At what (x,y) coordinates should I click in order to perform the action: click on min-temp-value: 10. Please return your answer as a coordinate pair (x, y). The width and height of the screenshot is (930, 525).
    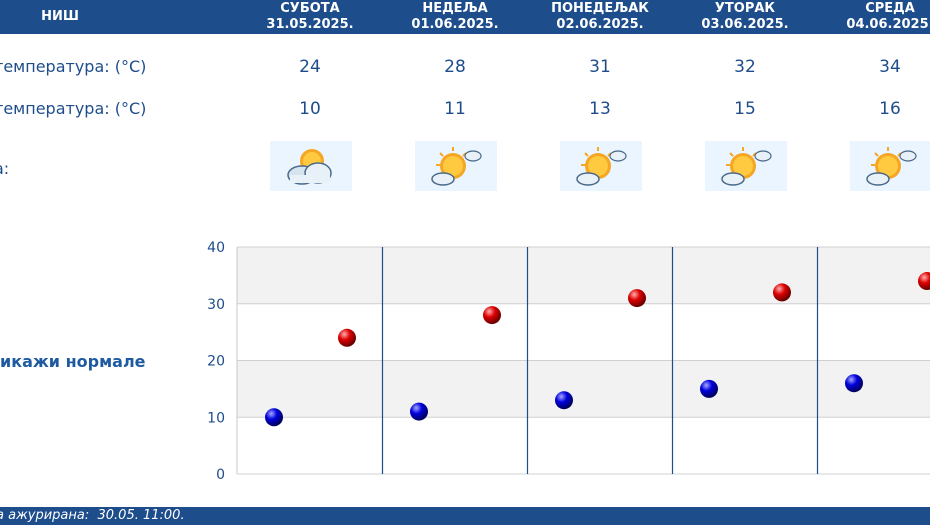
    Looking at the image, I should click on (310, 109).